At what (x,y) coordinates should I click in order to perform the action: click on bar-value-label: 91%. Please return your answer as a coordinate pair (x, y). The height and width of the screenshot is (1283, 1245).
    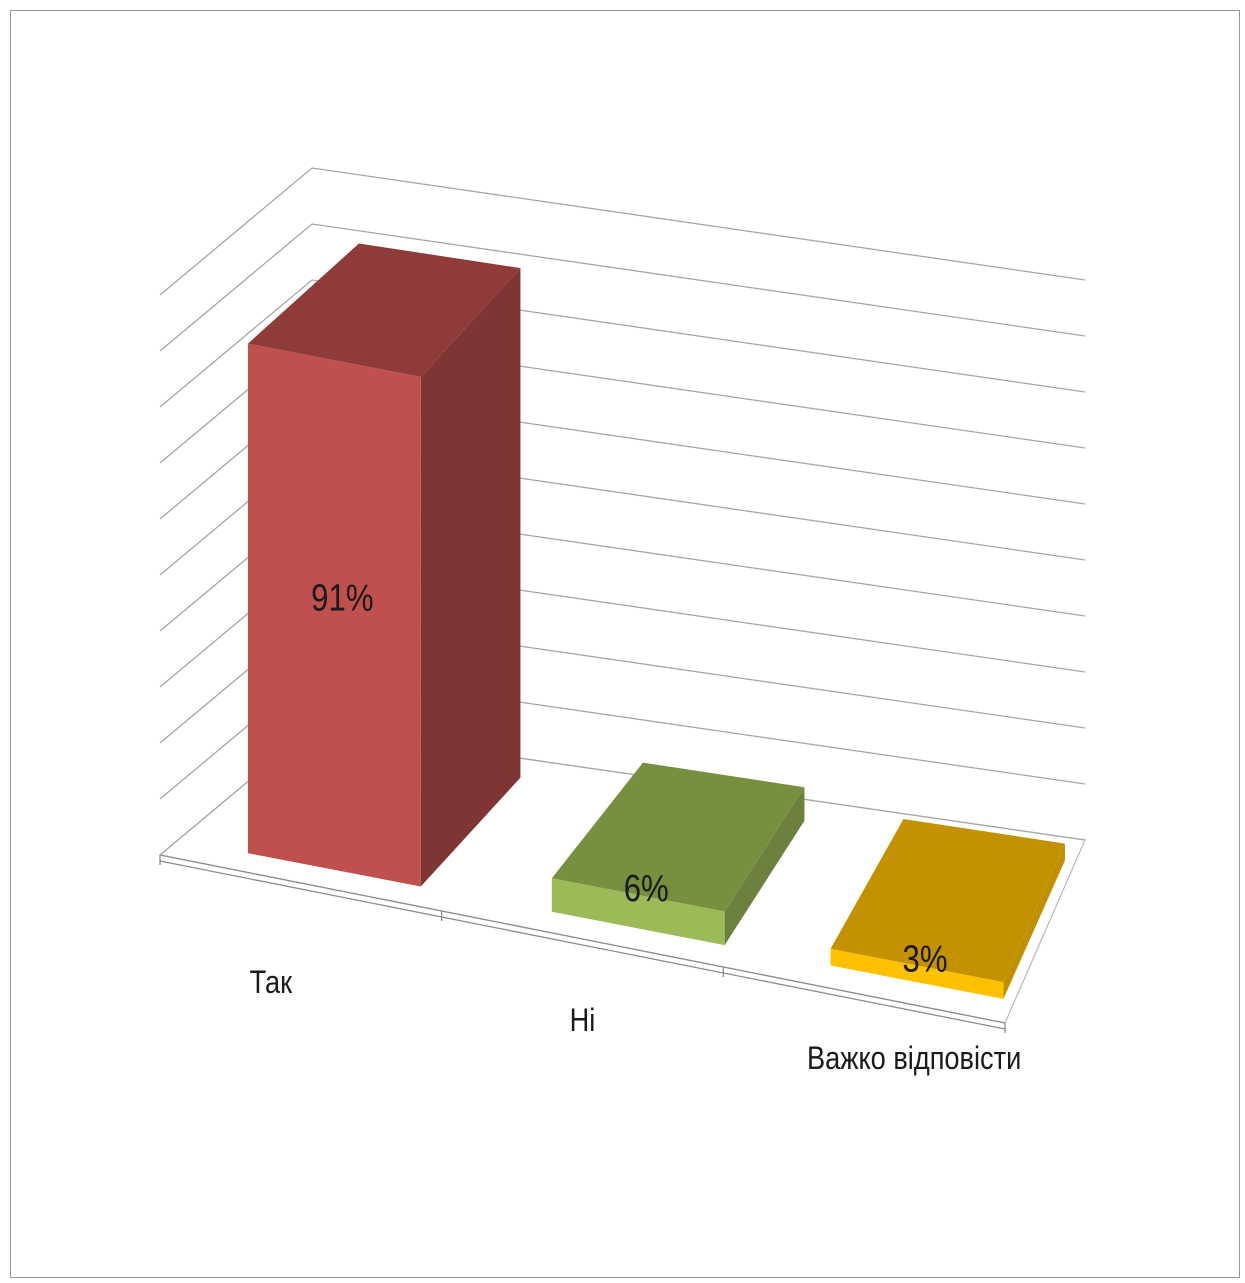
    Looking at the image, I should click on (342, 599).